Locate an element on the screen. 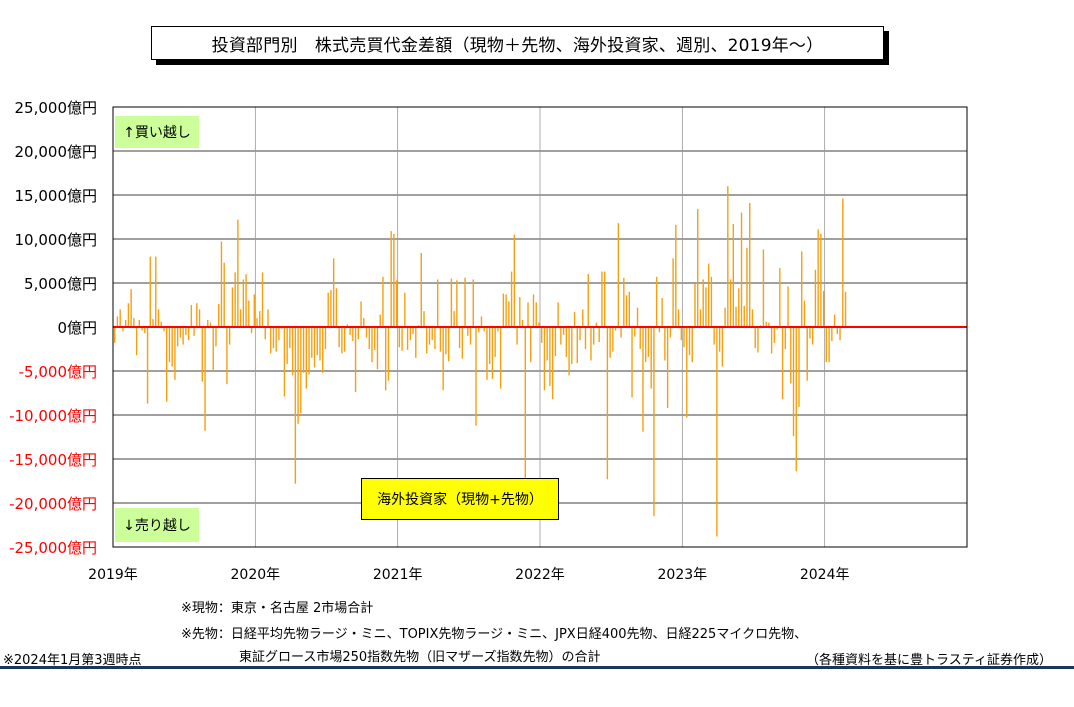 This screenshot has width=1074, height=707. x-axis: 2019年 2020年 2021年 2022年 2023年 2024年 is located at coordinates (468, 575).